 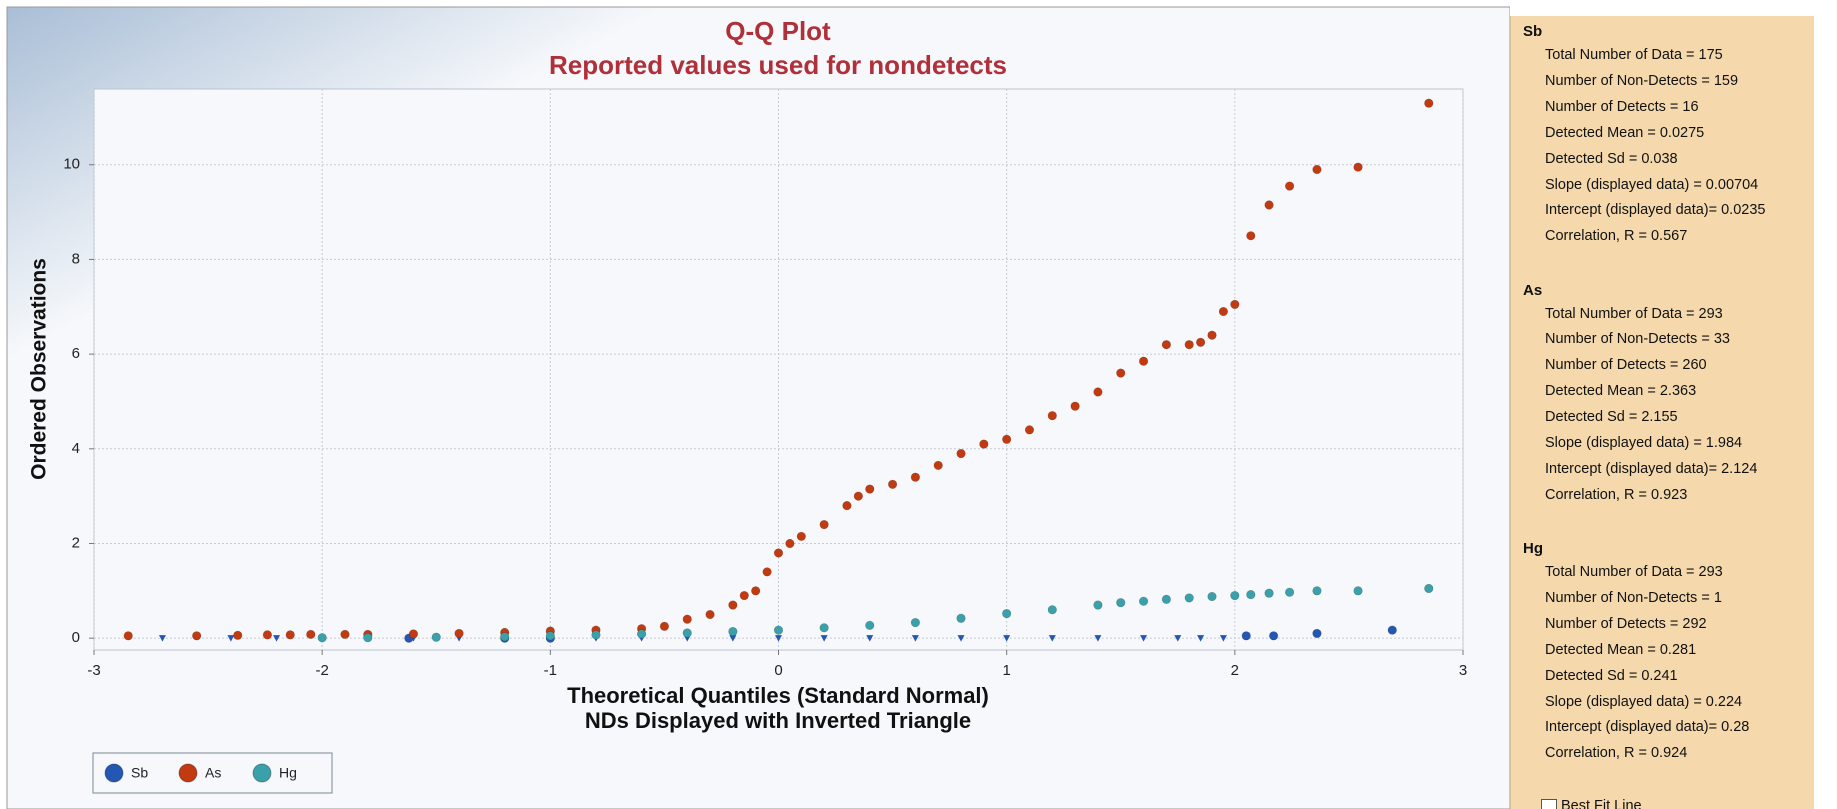 What do you see at coordinates (1626, 365) in the screenshot?
I see `statistic: Number of Detects = 260` at bounding box center [1626, 365].